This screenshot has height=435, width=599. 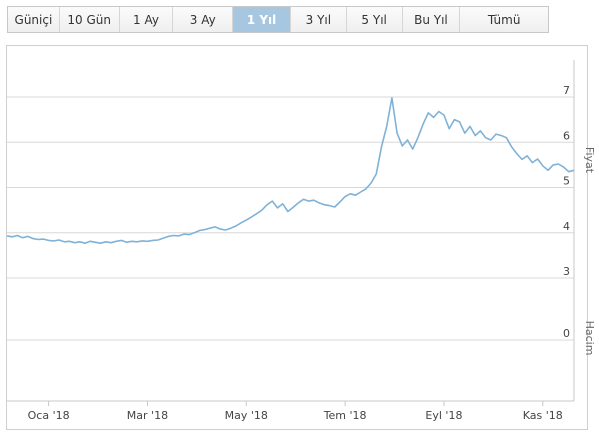 I want to click on x-tick-label: Tem '18, so click(x=345, y=415).